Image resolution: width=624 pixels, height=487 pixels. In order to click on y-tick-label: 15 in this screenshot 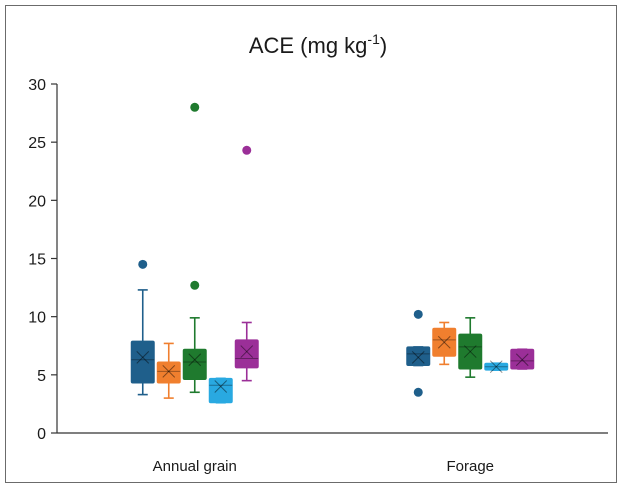, I will do `click(37, 260)`.